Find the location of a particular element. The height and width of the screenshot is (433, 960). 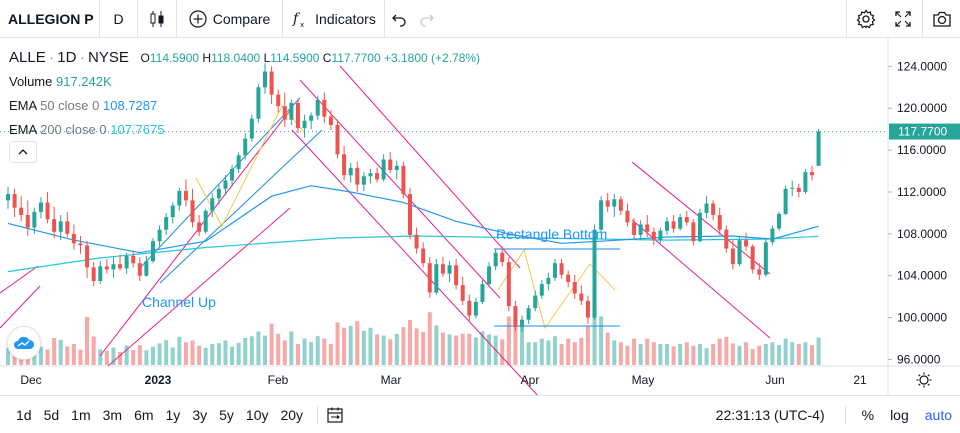

legend-close-label: C is located at coordinates (327, 58).